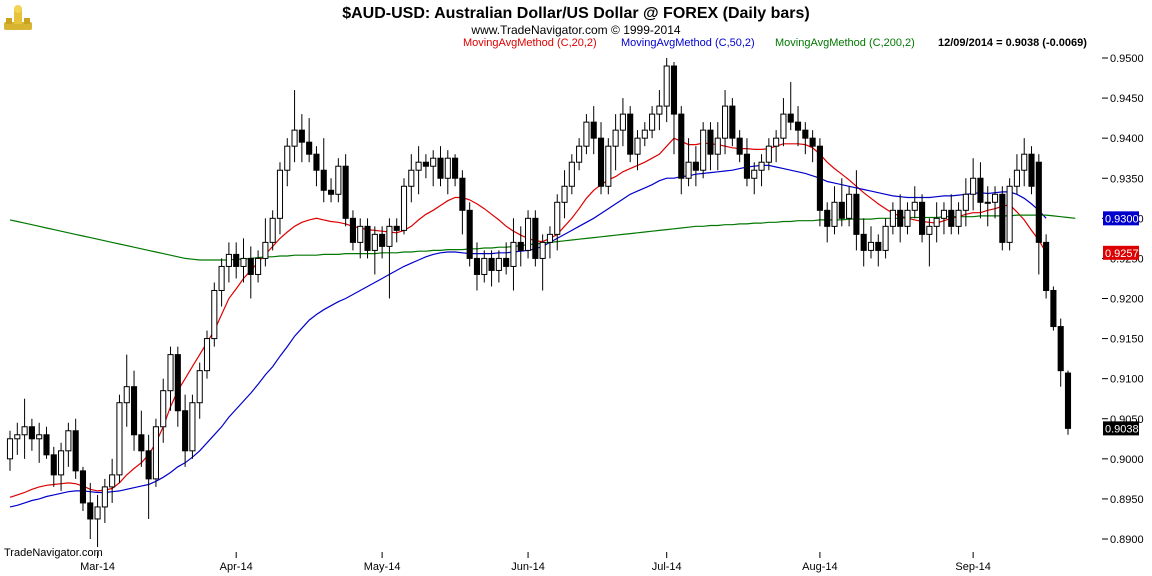 This screenshot has width=1152, height=576. I want to click on last-value-badge: 0.9300, so click(1121, 218).